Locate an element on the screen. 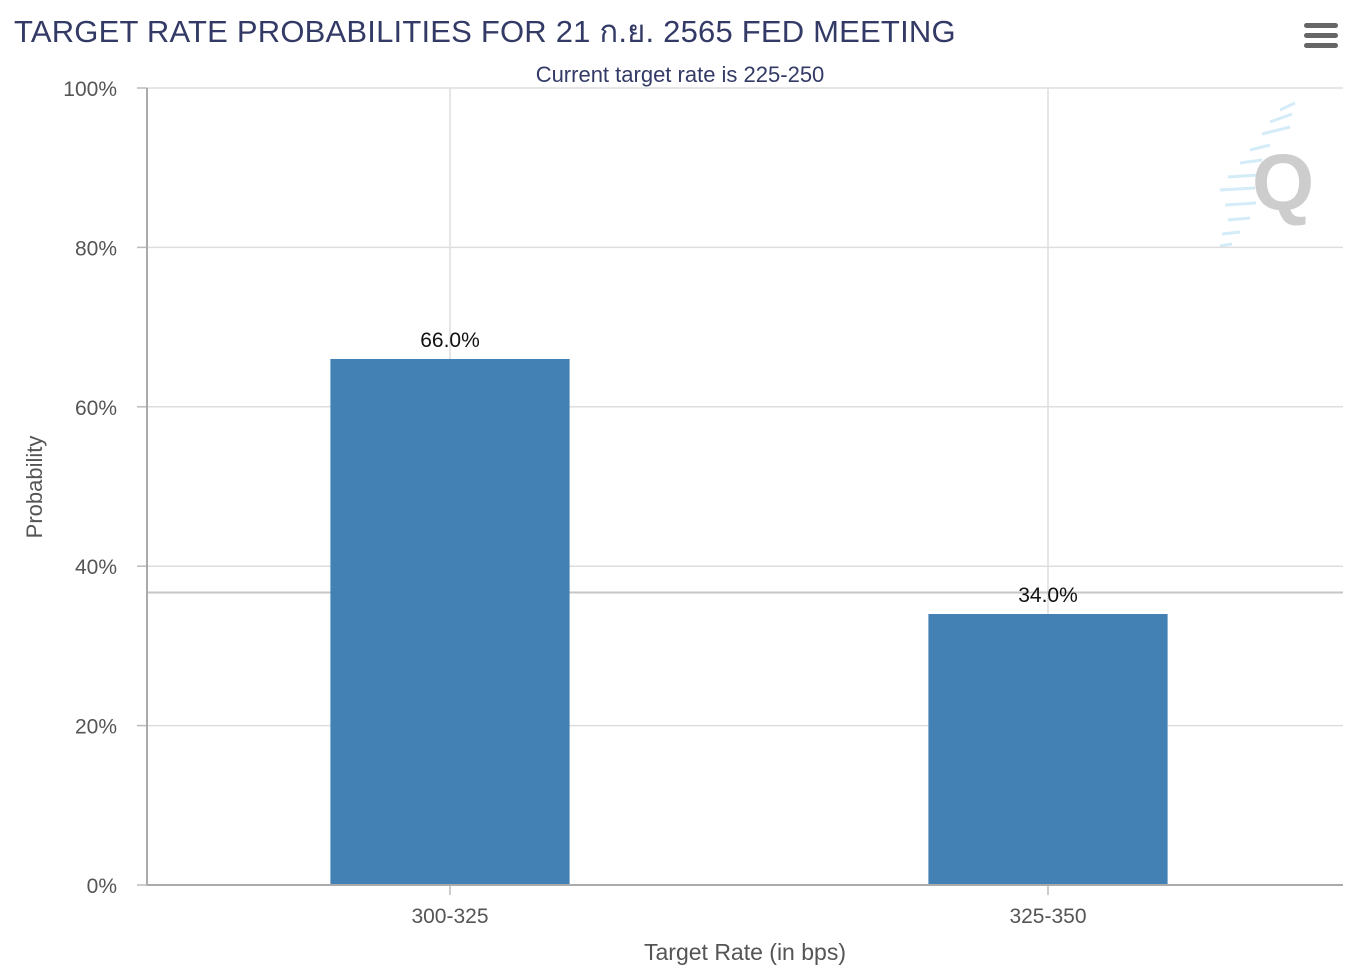  chart-subtitle: Current target rate is 225-250 is located at coordinates (680, 74).